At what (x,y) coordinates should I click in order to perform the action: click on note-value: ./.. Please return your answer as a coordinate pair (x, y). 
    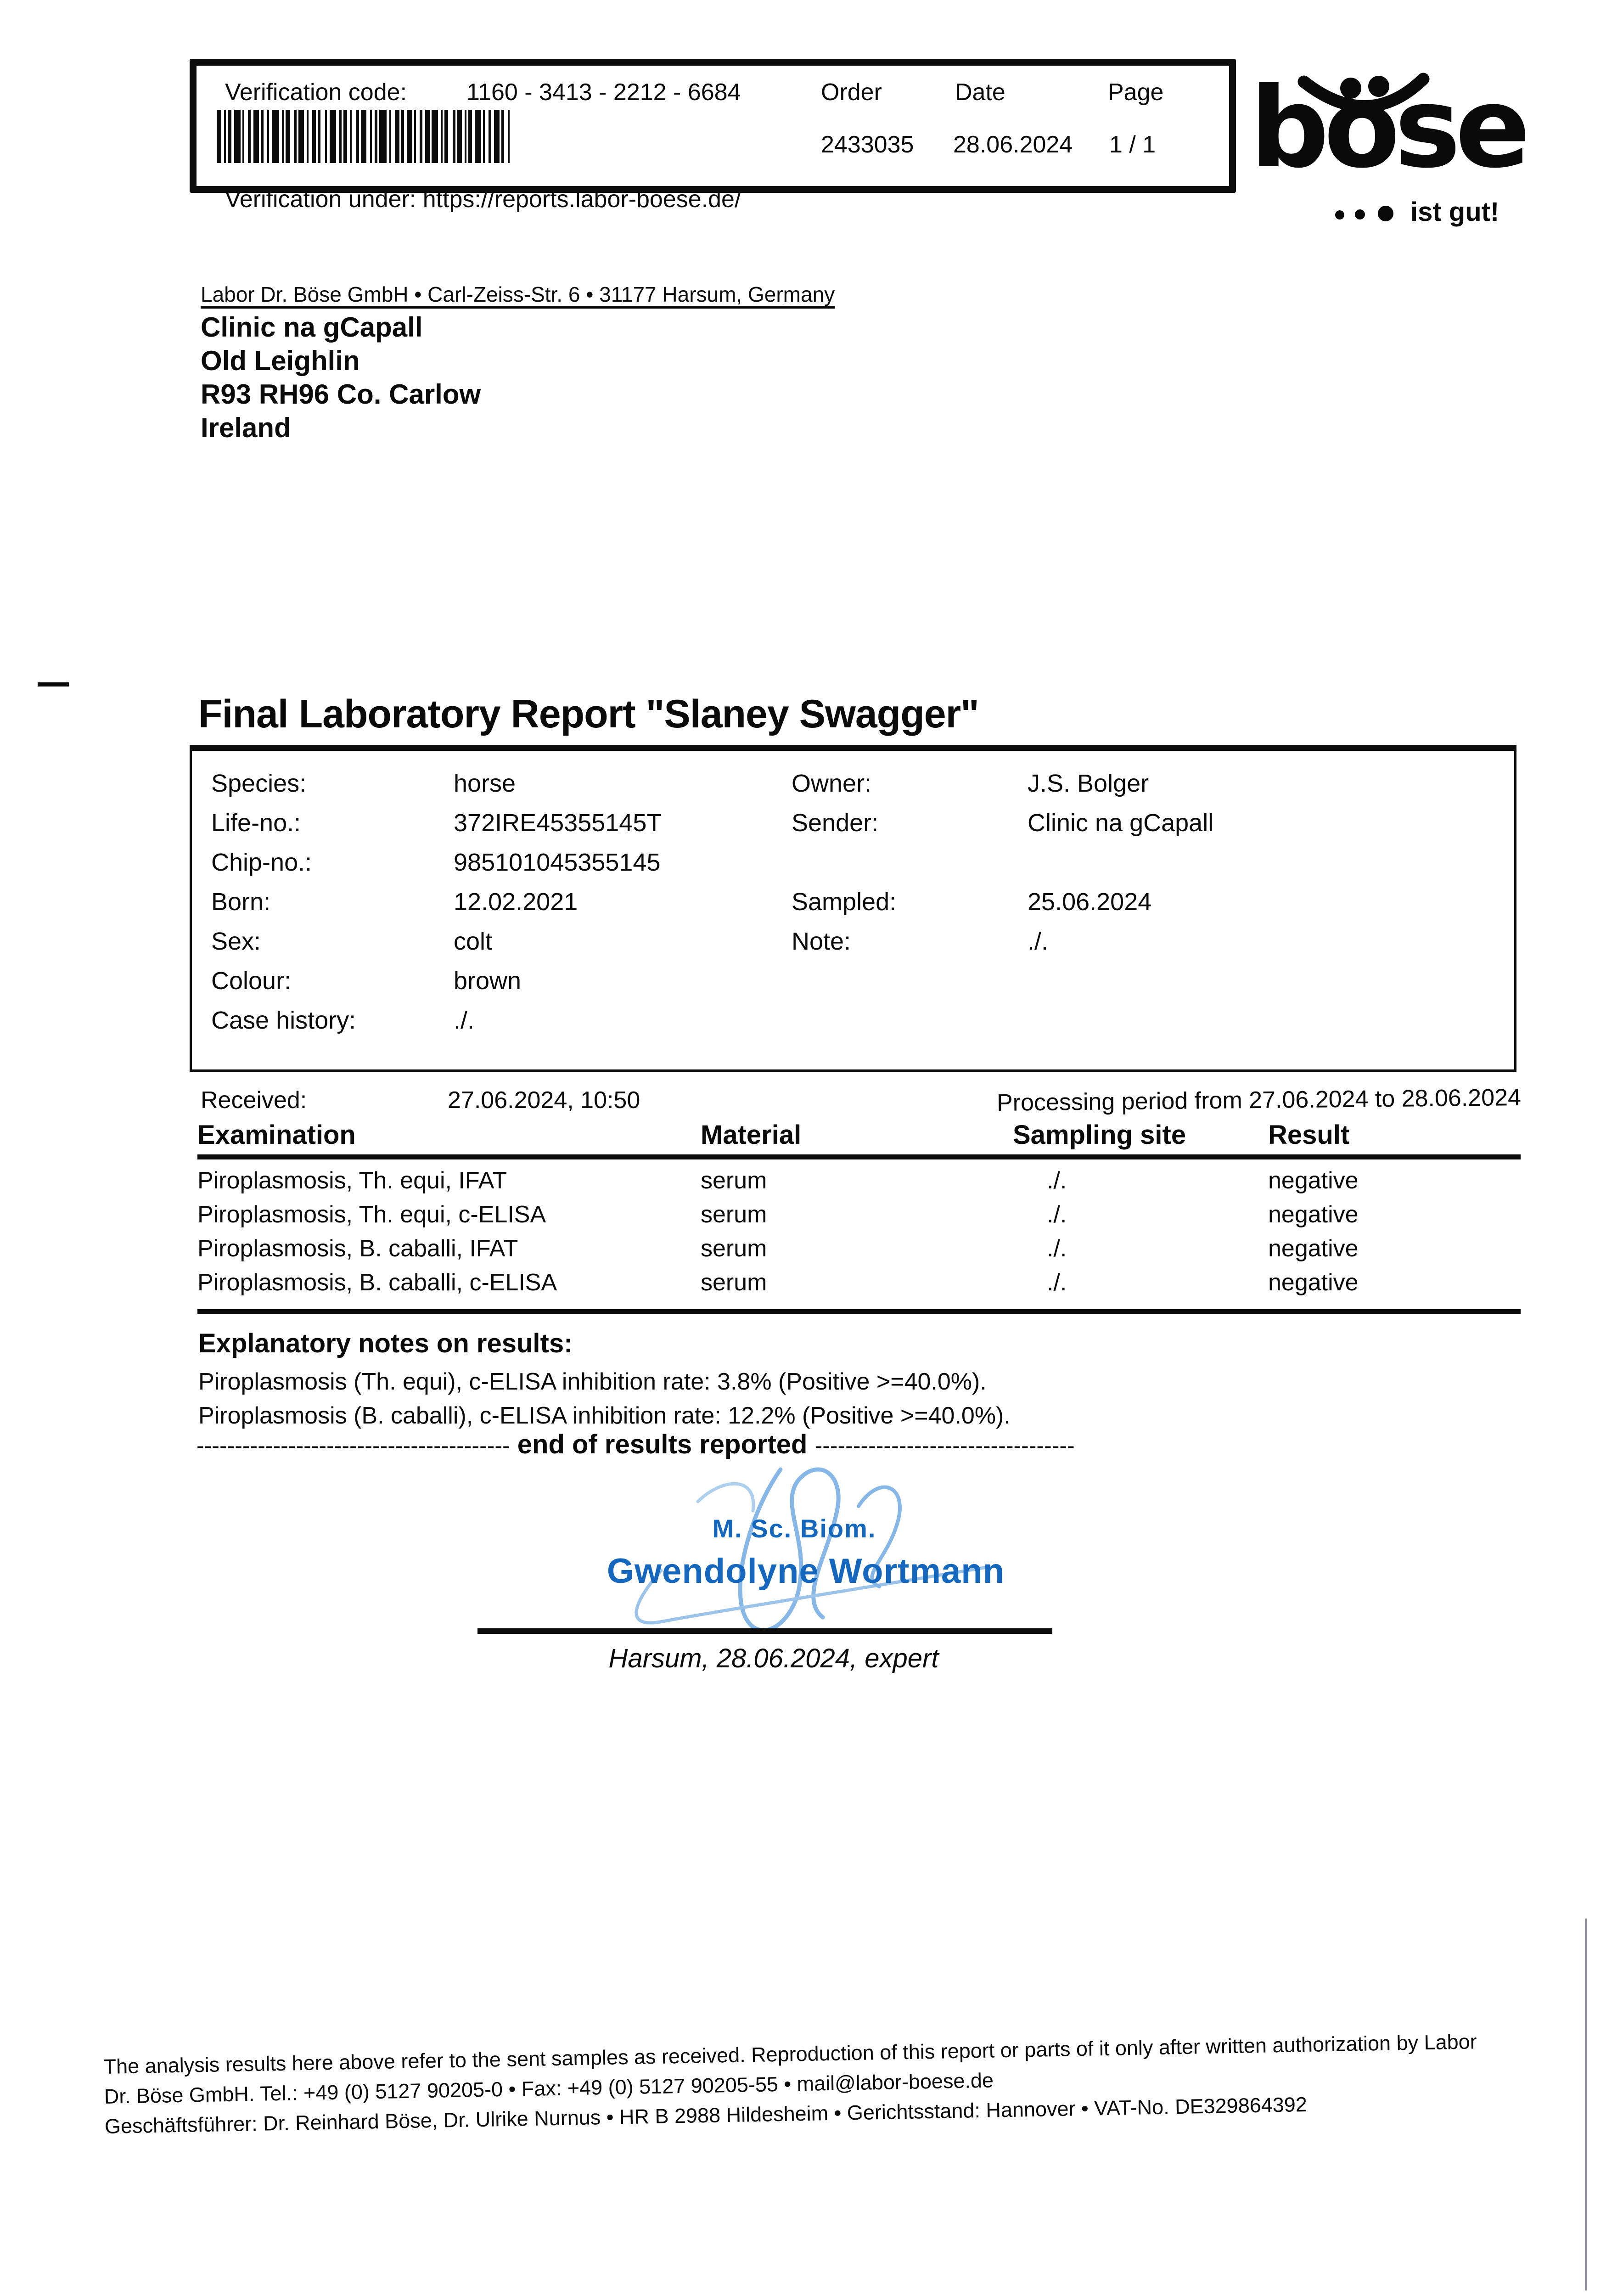
    Looking at the image, I should click on (1038, 942).